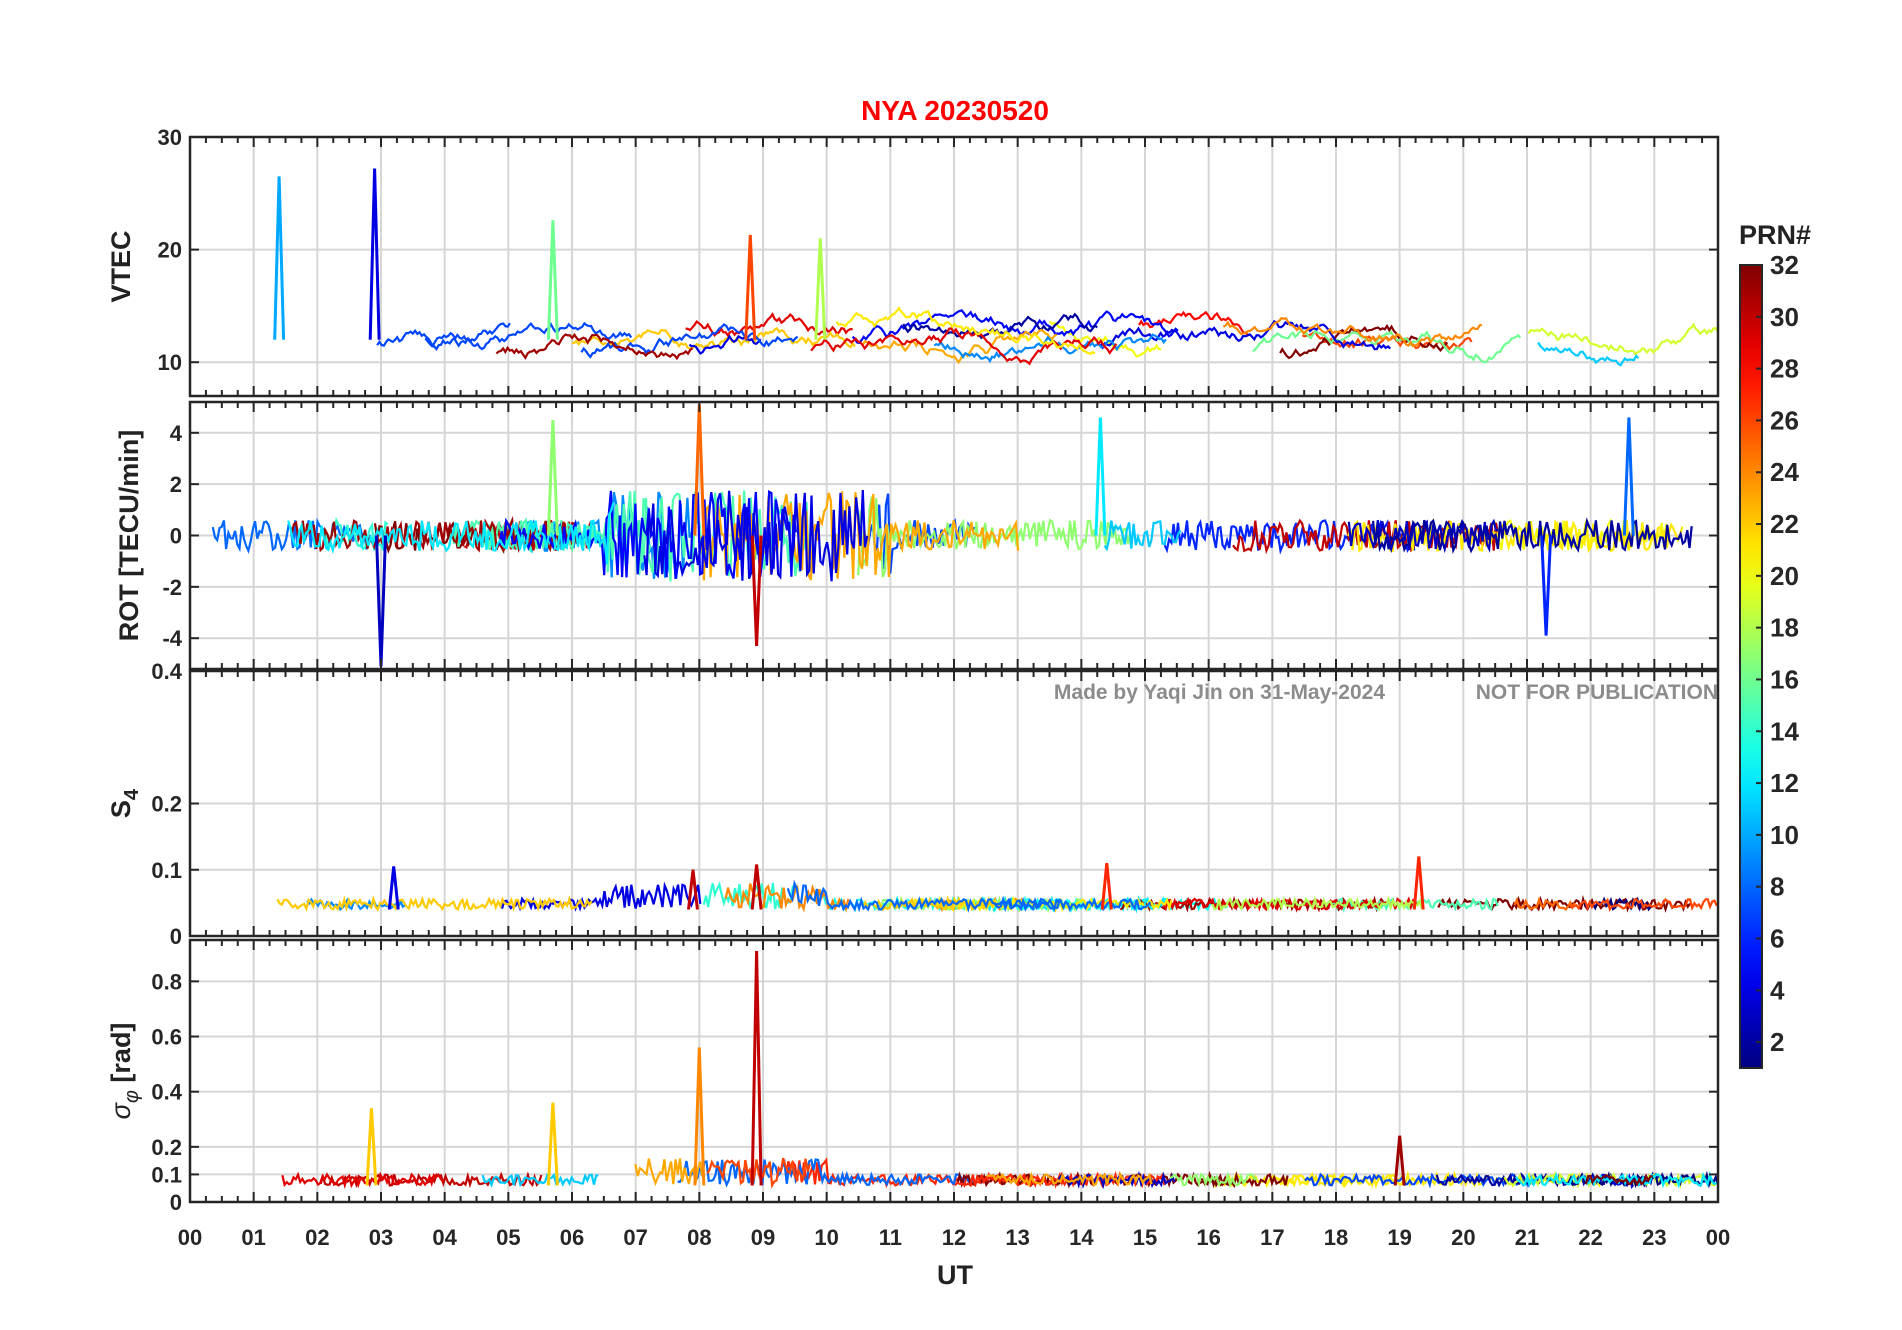 Image resolution: width=1902 pixels, height=1330 pixels. What do you see at coordinates (955, 1275) in the screenshot?
I see `x-axis-label: UT` at bounding box center [955, 1275].